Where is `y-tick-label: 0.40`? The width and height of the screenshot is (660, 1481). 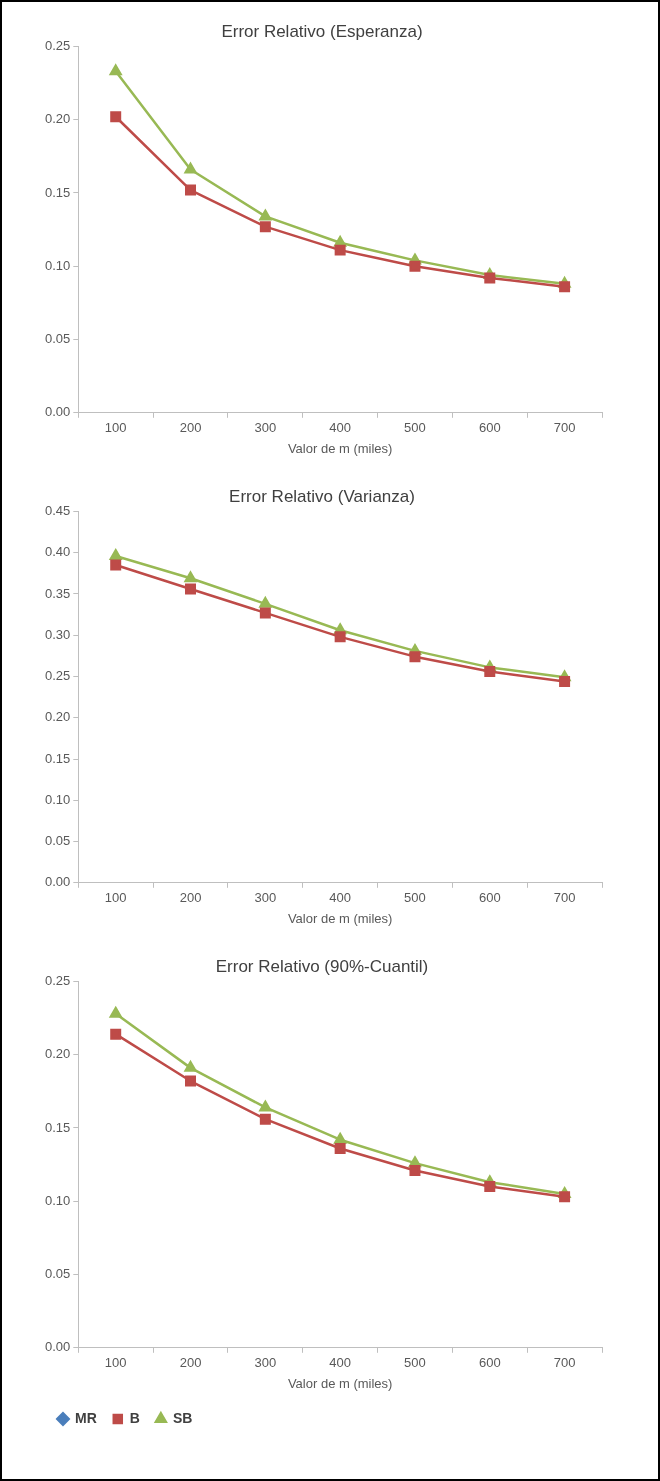 y-tick-label: 0.40 is located at coordinates (57, 552).